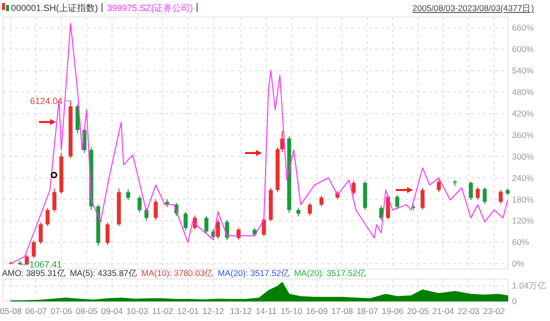 The height and width of the screenshot is (321, 550). I want to click on y-tick-label: 60%, so click(521, 242).